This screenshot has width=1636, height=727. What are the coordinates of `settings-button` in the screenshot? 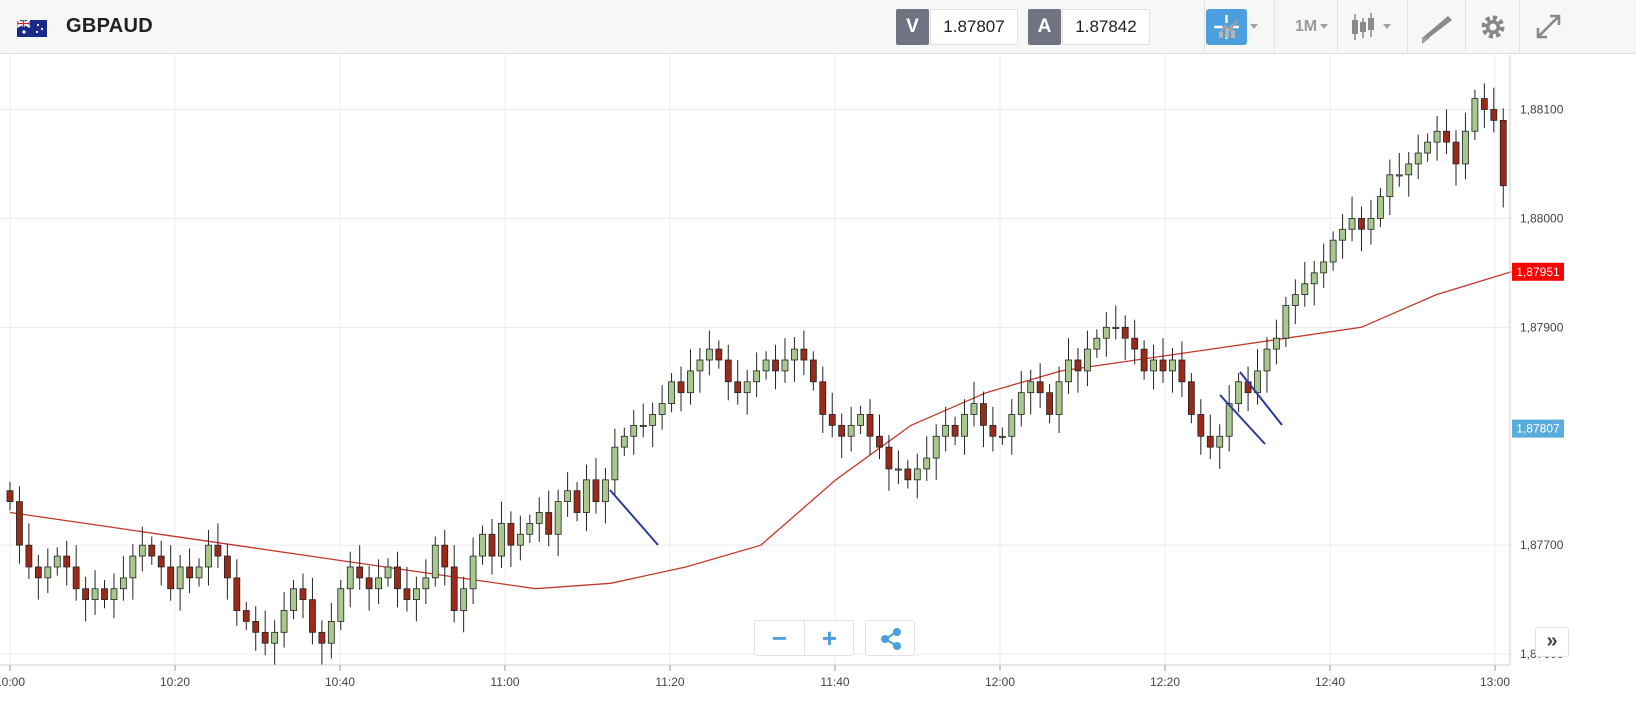 It's located at (1492, 27).